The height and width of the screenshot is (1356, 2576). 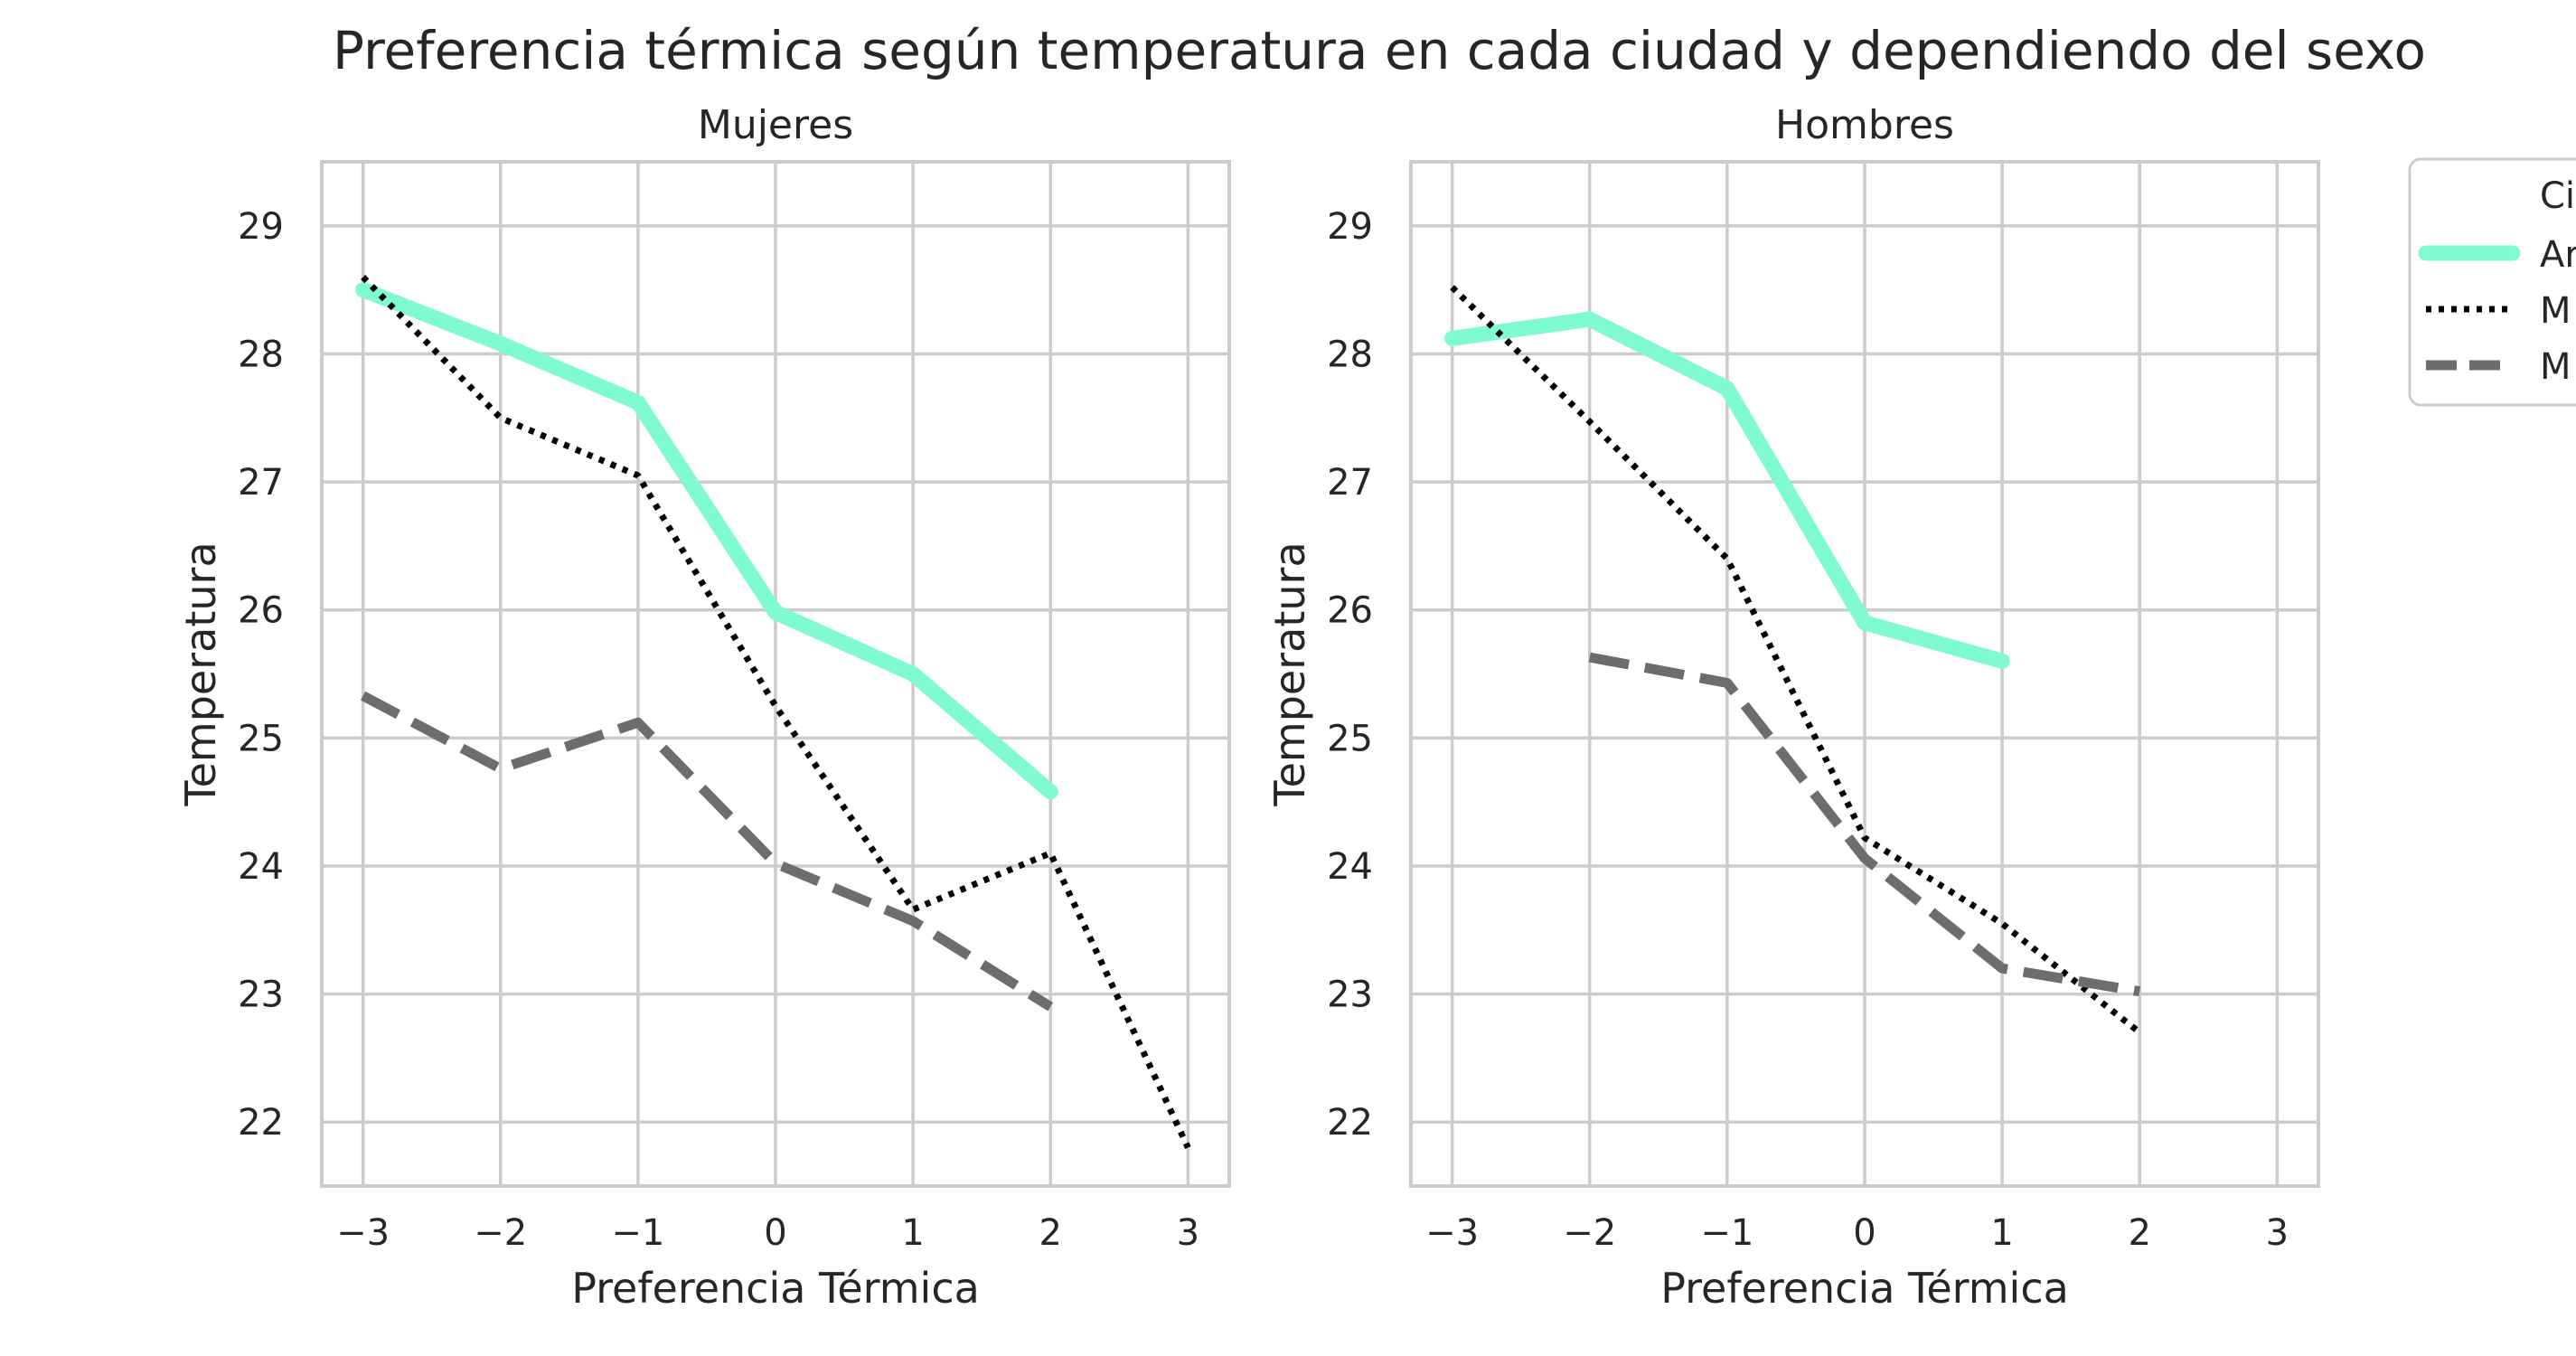 What do you see at coordinates (2555, 311) in the screenshot?
I see `legend-label-1: M` at bounding box center [2555, 311].